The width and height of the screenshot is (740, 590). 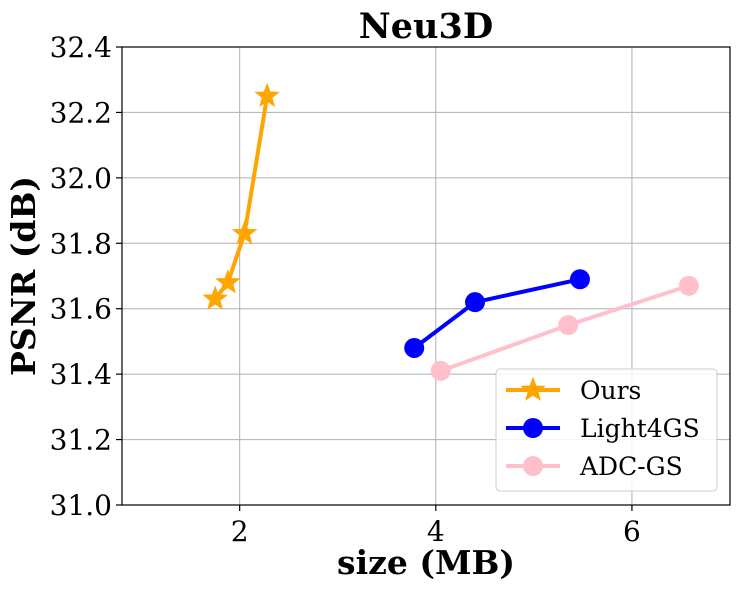 I want to click on x-tick-label: 4, so click(x=436, y=531).